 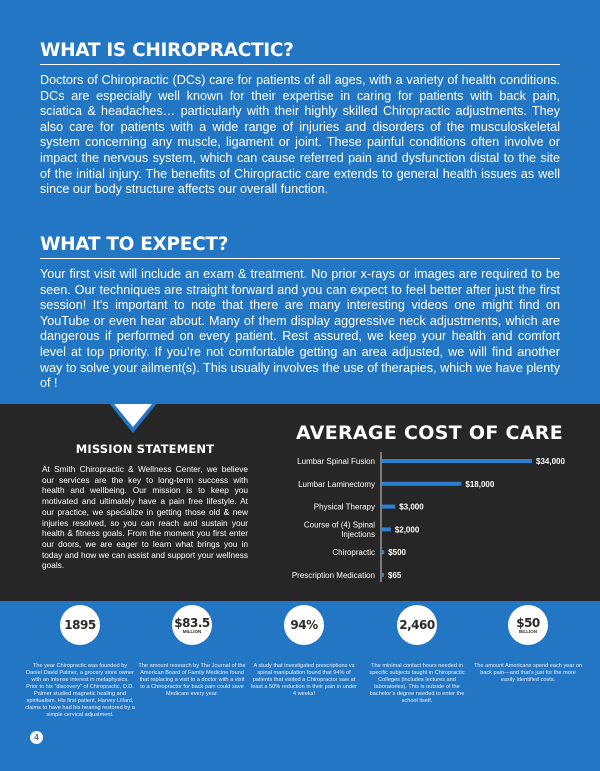 I want to click on mission-title: MISSION STATEMENT, so click(x=145, y=449).